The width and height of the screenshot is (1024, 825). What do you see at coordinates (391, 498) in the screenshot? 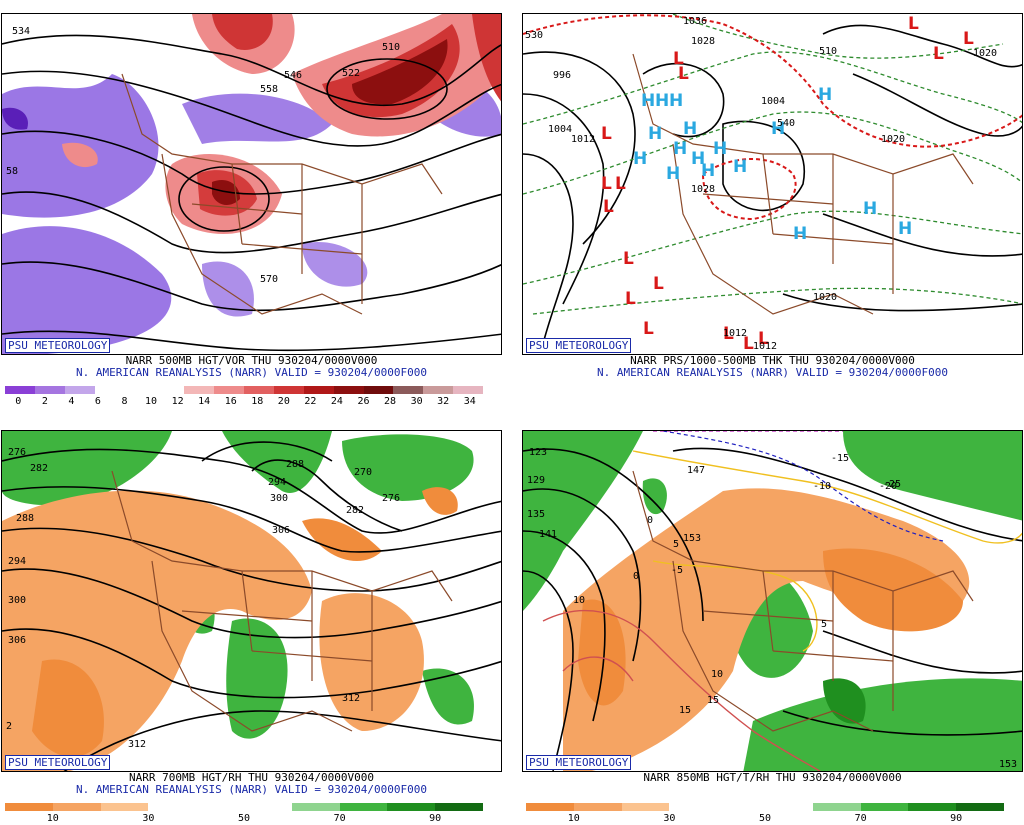
I see `svg-text: 276` at bounding box center [391, 498].